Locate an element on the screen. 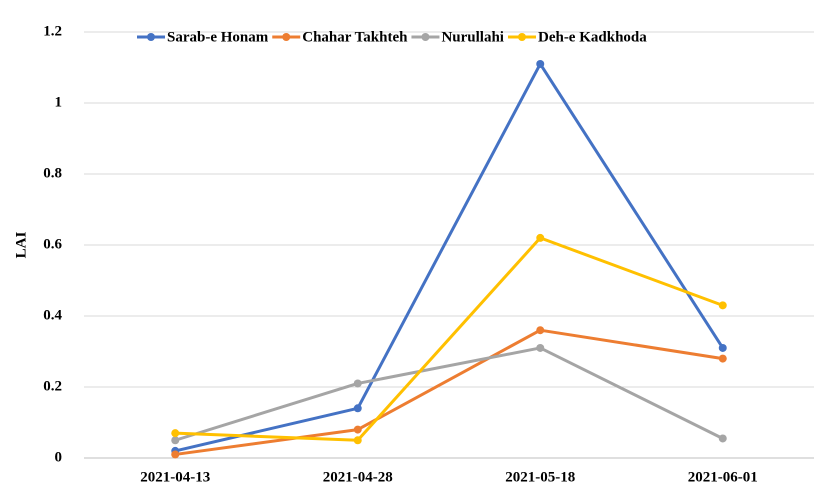 This screenshot has width=821, height=486. x-tick-label: 2021-04-13 is located at coordinates (175, 477).